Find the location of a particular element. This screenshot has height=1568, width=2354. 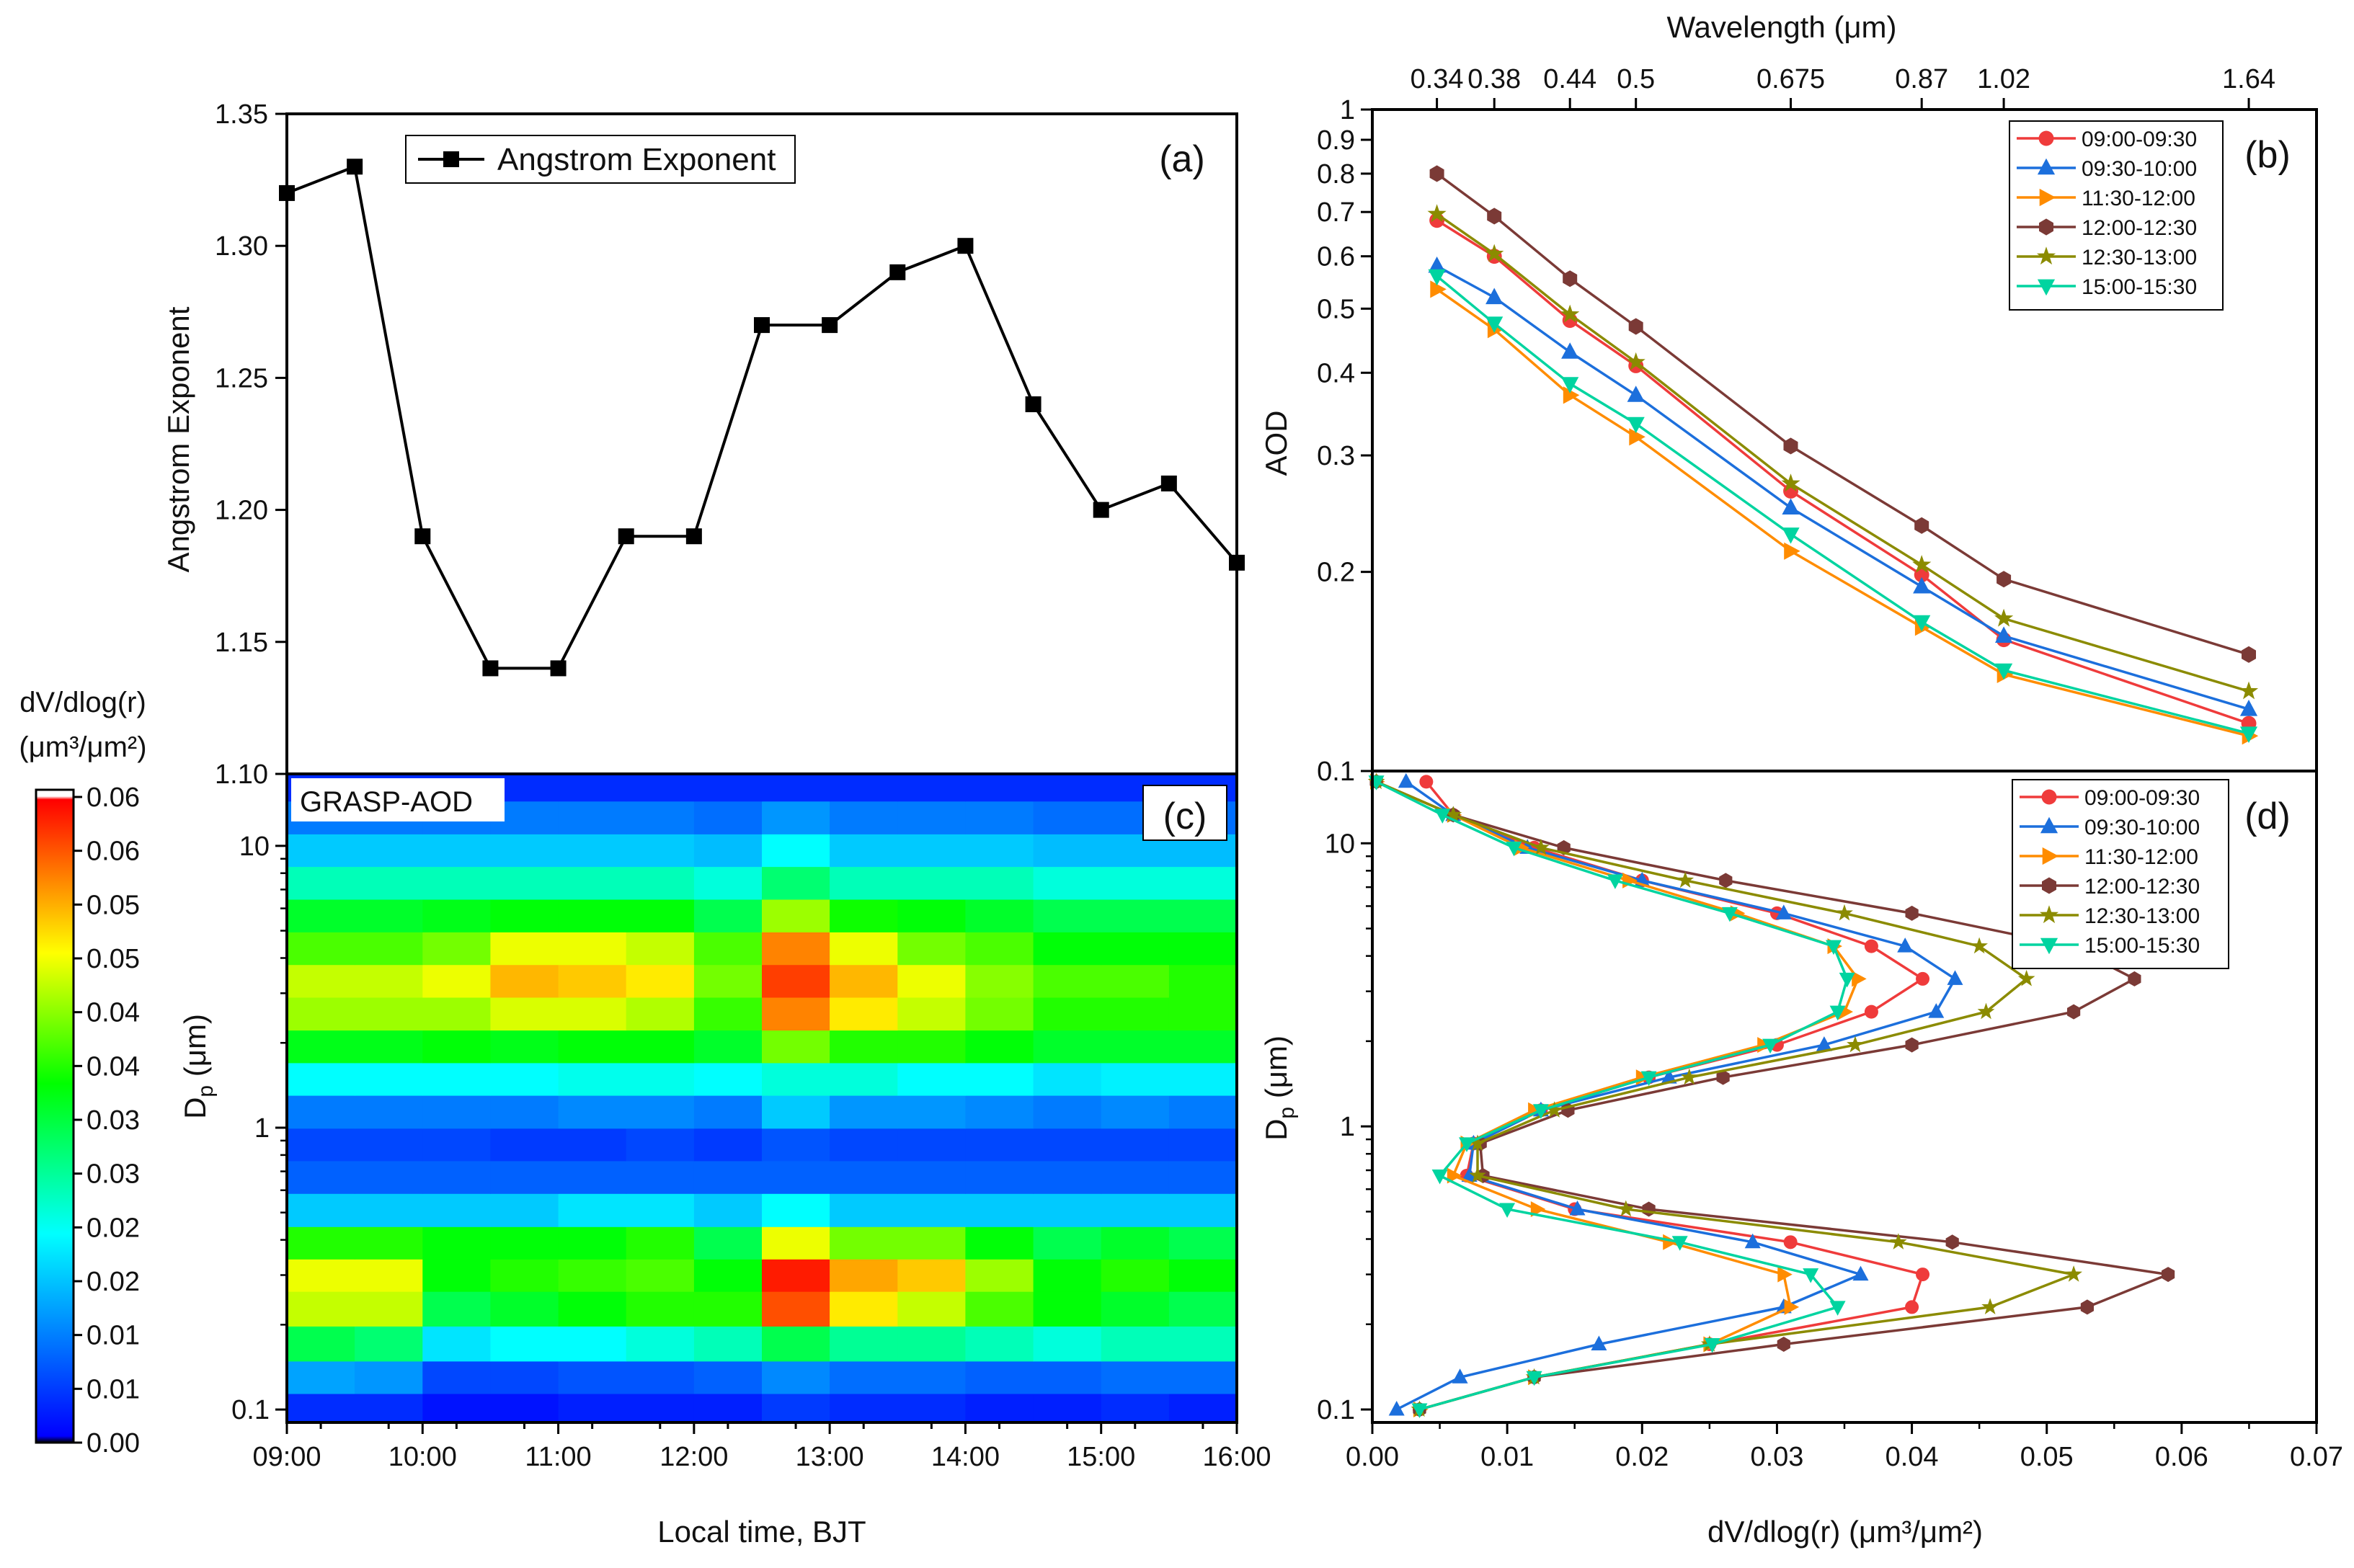

colorbar-tick-label: 0.03 is located at coordinates (113, 1120).